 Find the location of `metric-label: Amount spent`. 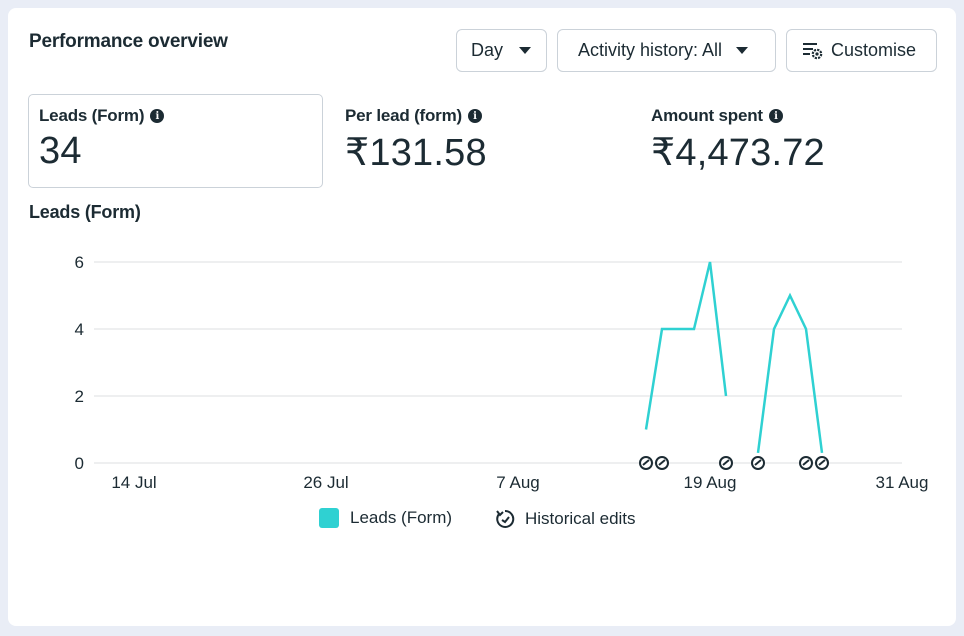

metric-label: Amount spent is located at coordinates (707, 115).